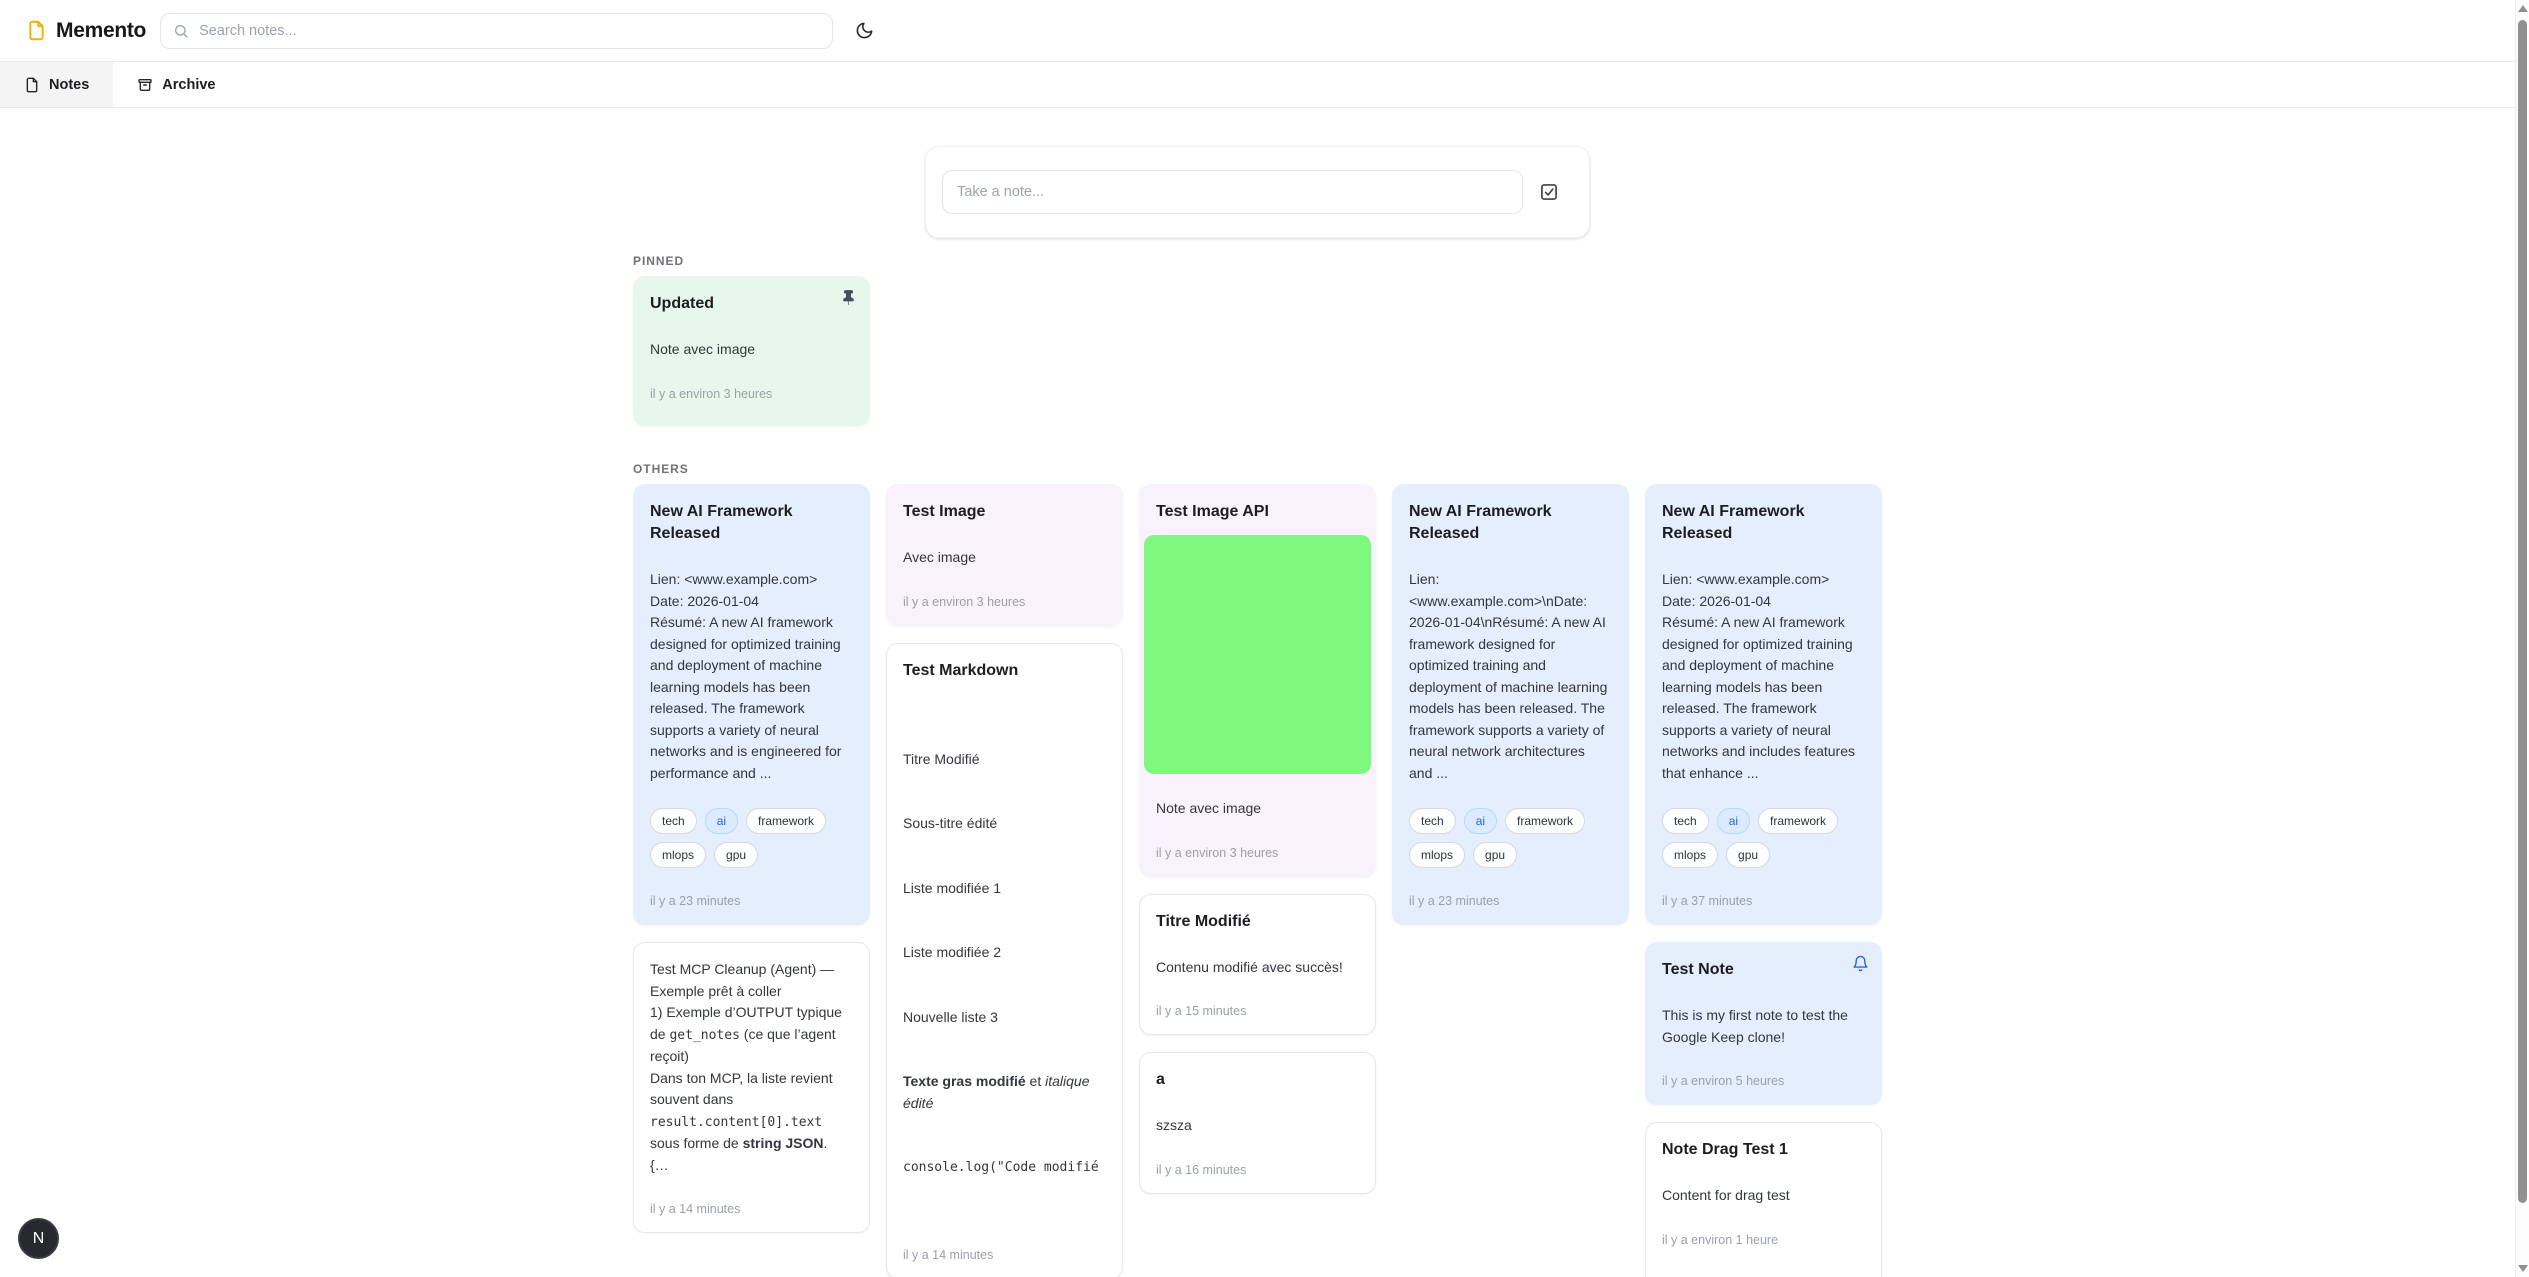 The image size is (2529, 1277). What do you see at coordinates (1232, 192) in the screenshot?
I see `take-a-note-input` at bounding box center [1232, 192].